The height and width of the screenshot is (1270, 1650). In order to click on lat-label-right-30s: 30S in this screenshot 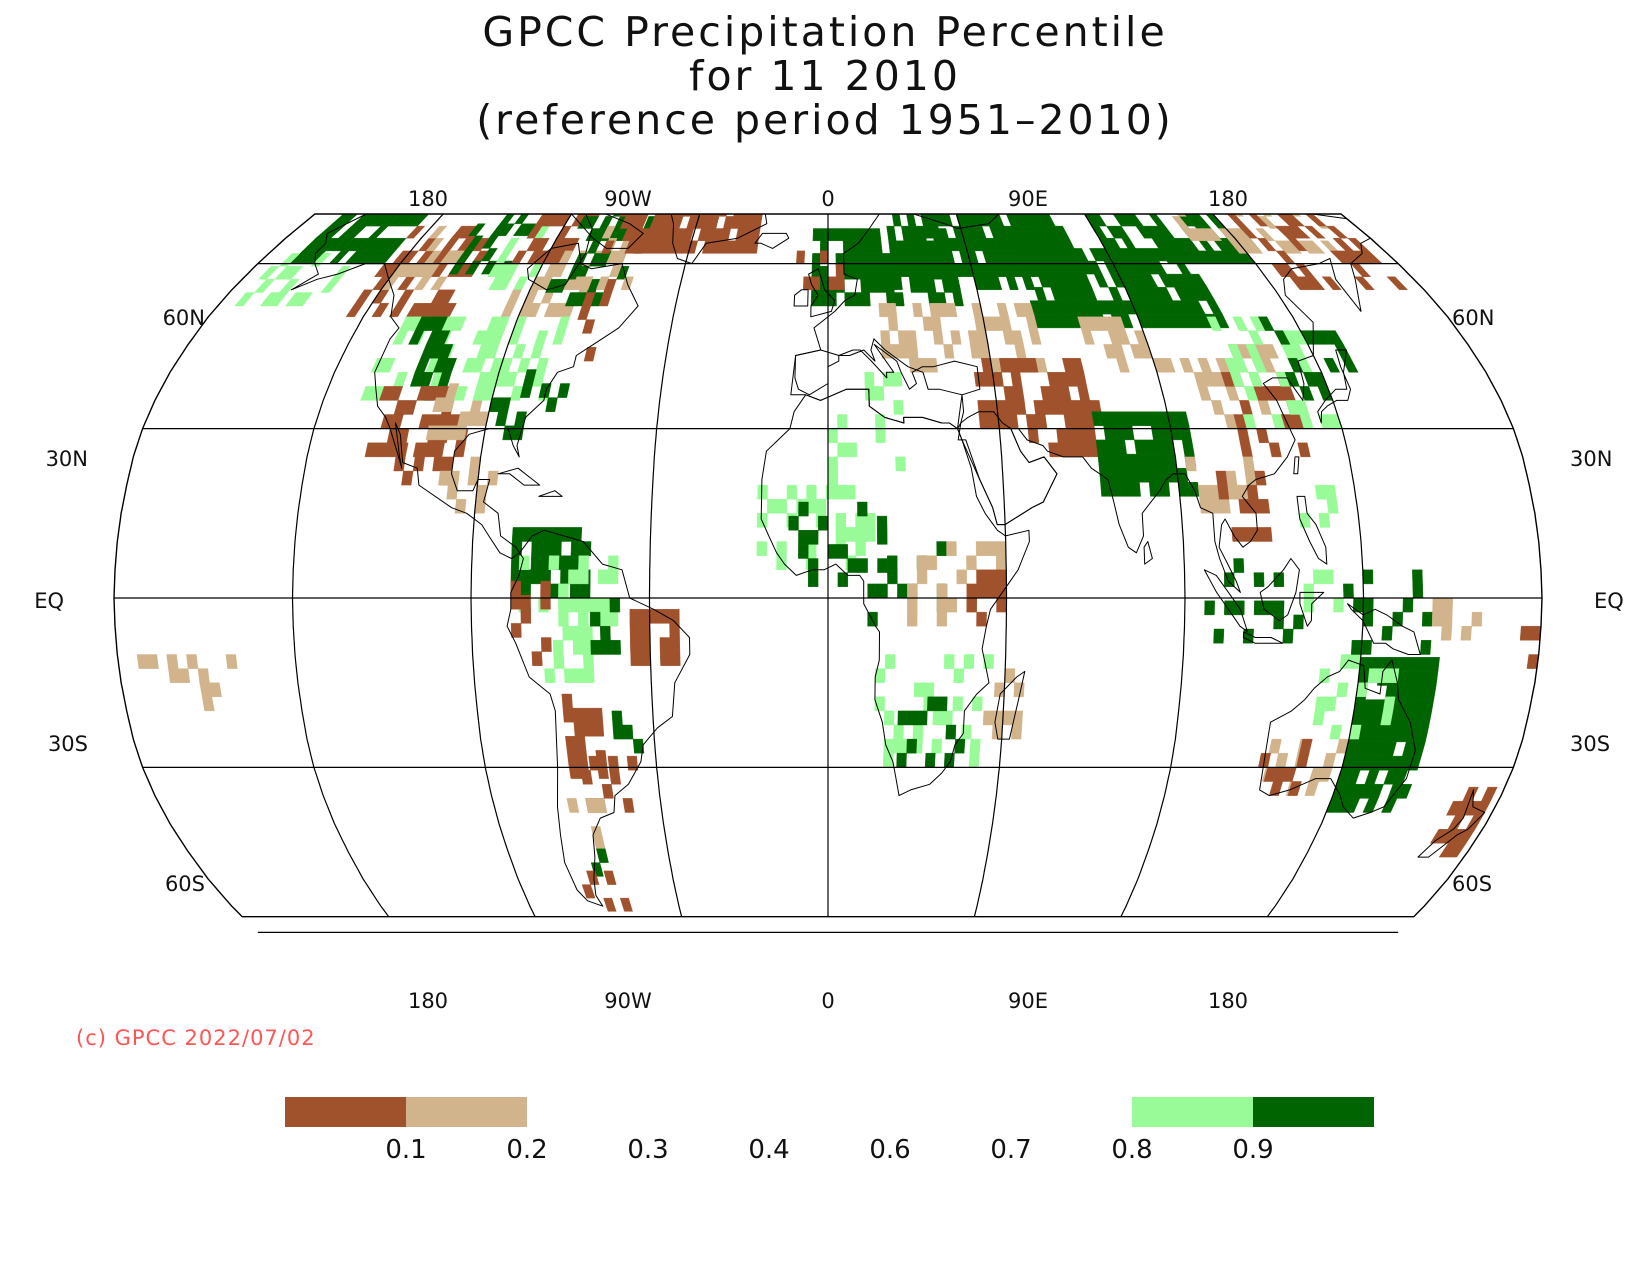, I will do `click(1590, 744)`.